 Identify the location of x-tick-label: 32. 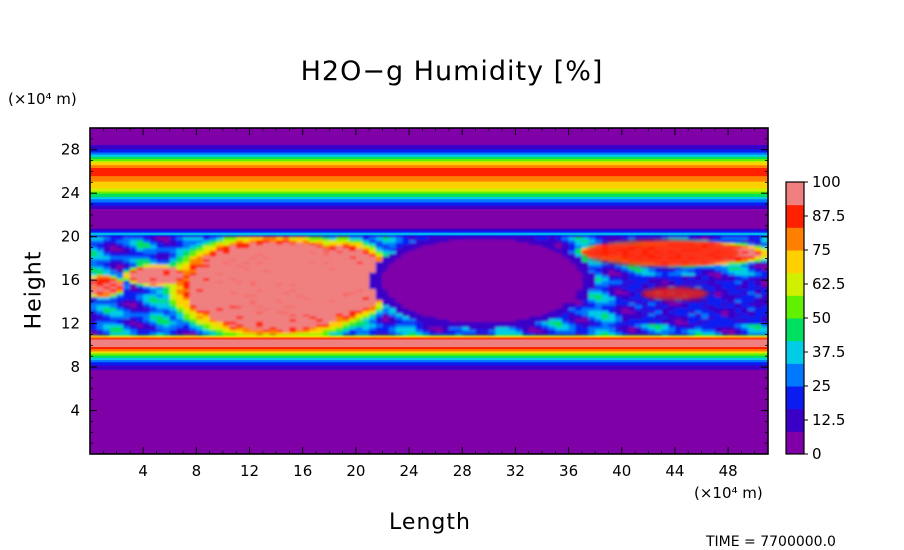
(515, 471).